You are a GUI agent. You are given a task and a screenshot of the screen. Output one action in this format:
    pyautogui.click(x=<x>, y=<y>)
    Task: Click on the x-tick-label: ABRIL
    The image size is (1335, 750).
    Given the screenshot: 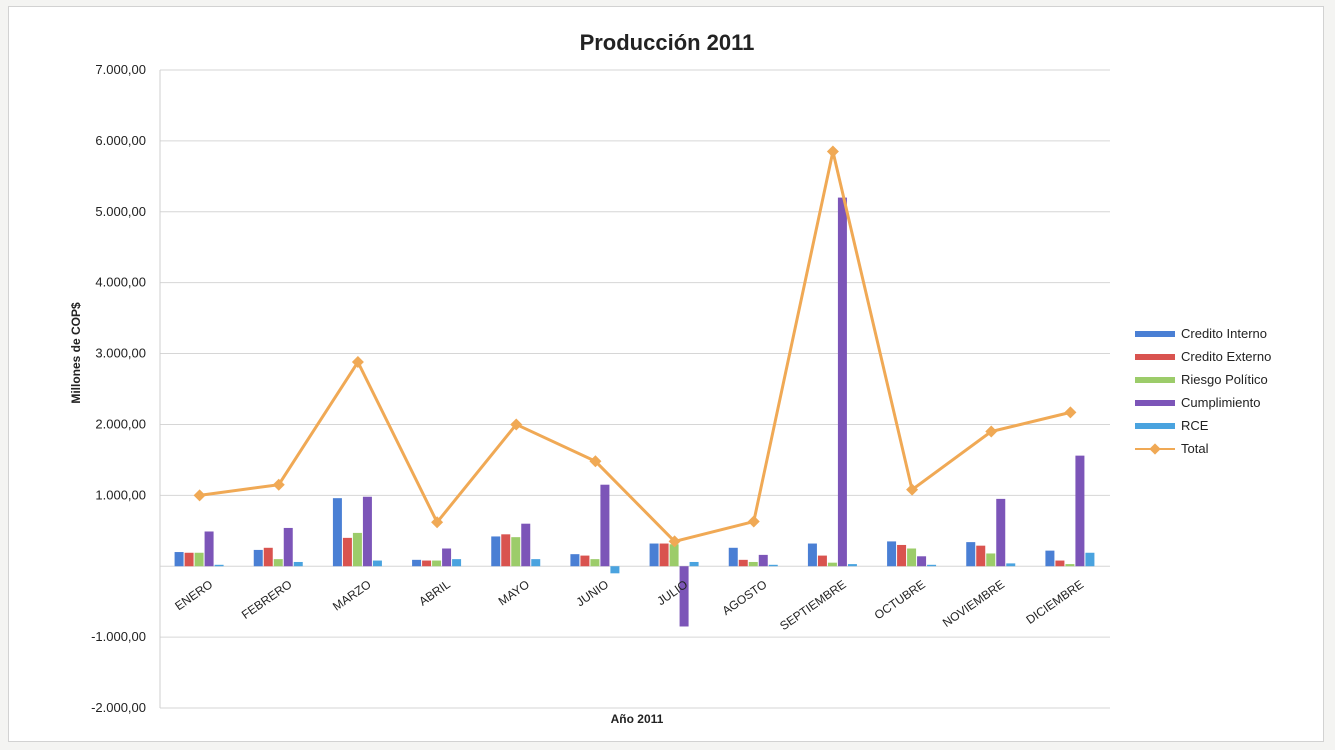 What is the action you would take?
    pyautogui.click(x=434, y=593)
    